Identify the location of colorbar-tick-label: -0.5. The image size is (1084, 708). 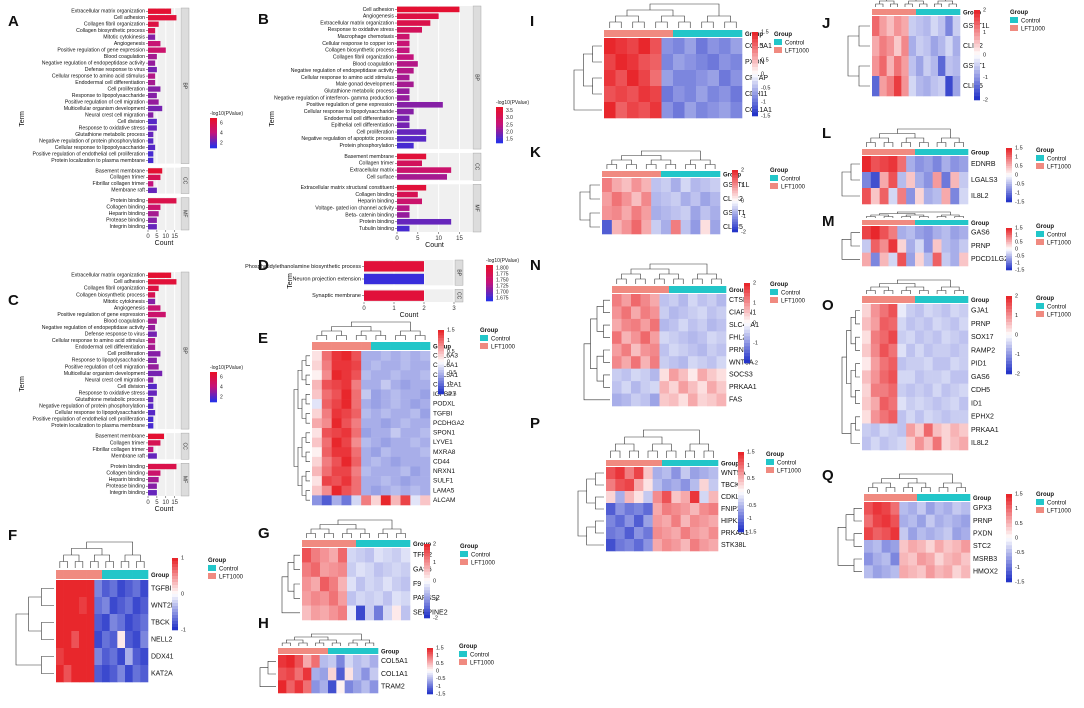
(751, 506).